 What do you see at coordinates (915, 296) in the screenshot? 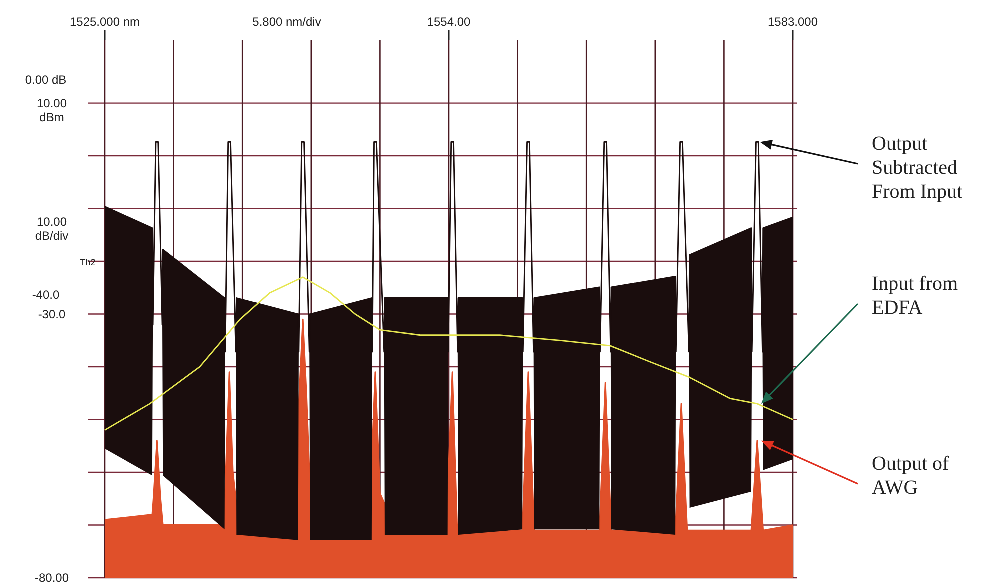
I see `text: Input from EDFA` at bounding box center [915, 296].